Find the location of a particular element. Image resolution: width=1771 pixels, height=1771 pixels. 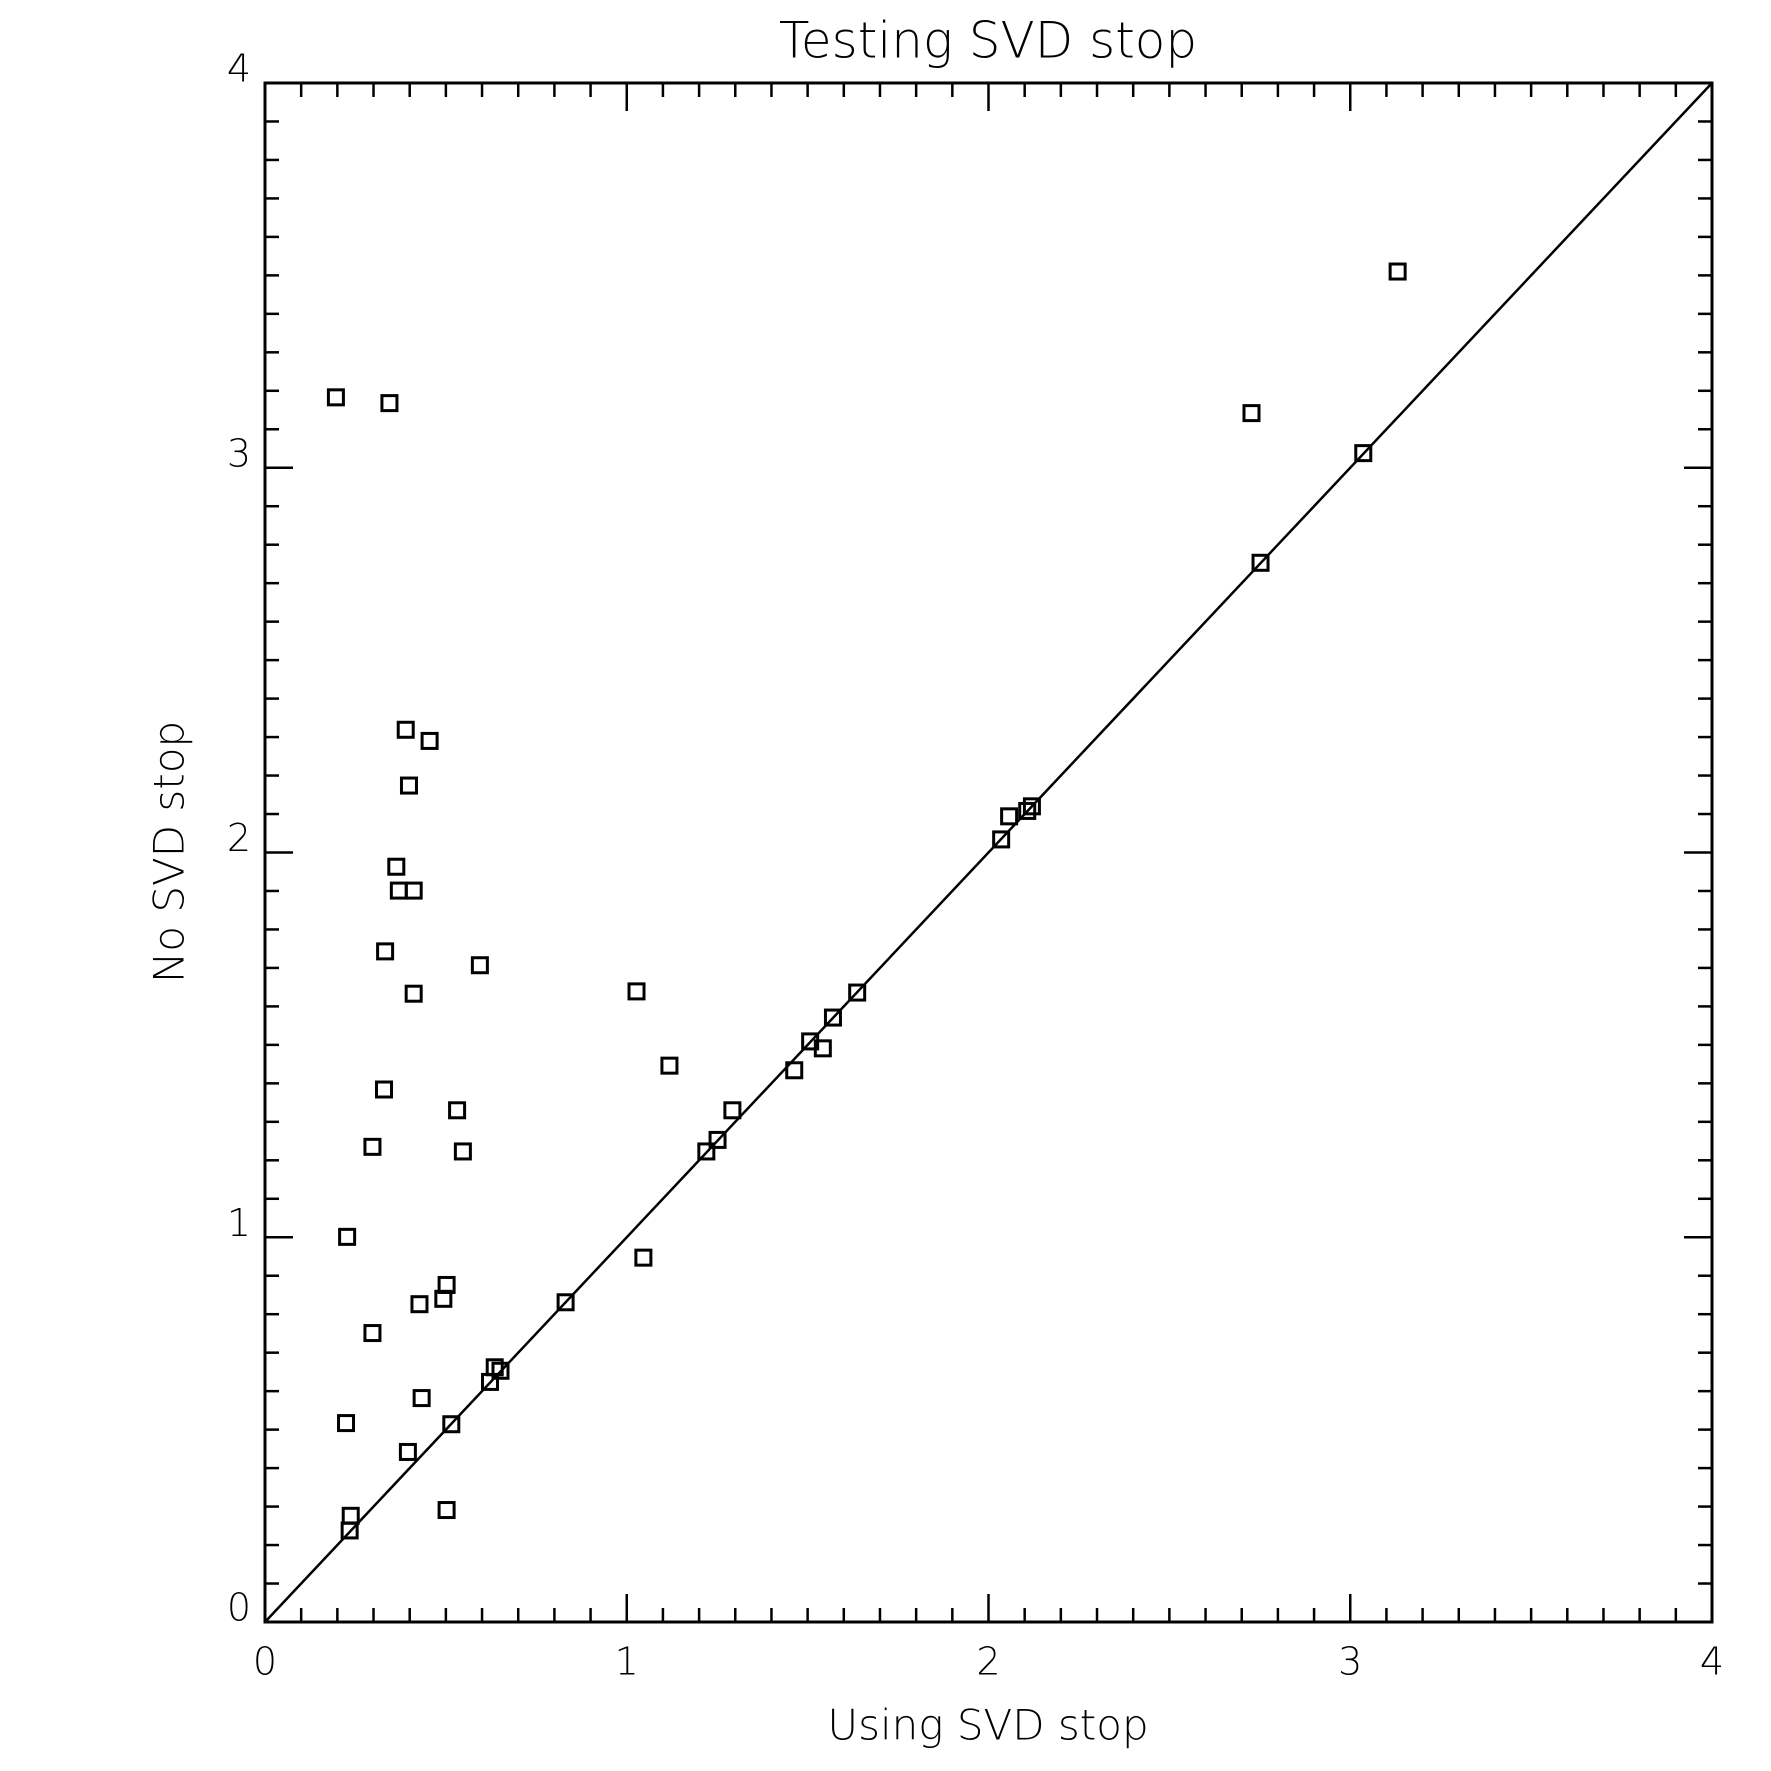

x-tick-label: 0 is located at coordinates (265, 1662).